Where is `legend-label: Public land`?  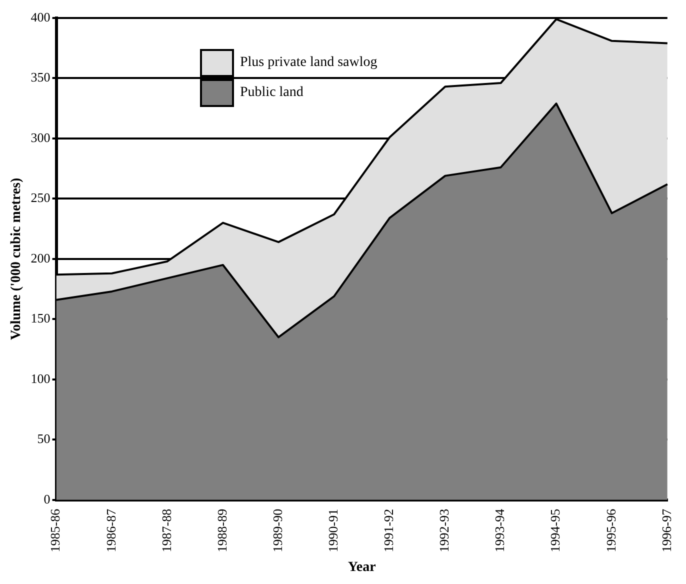
legend-label: Public land is located at coordinates (272, 93).